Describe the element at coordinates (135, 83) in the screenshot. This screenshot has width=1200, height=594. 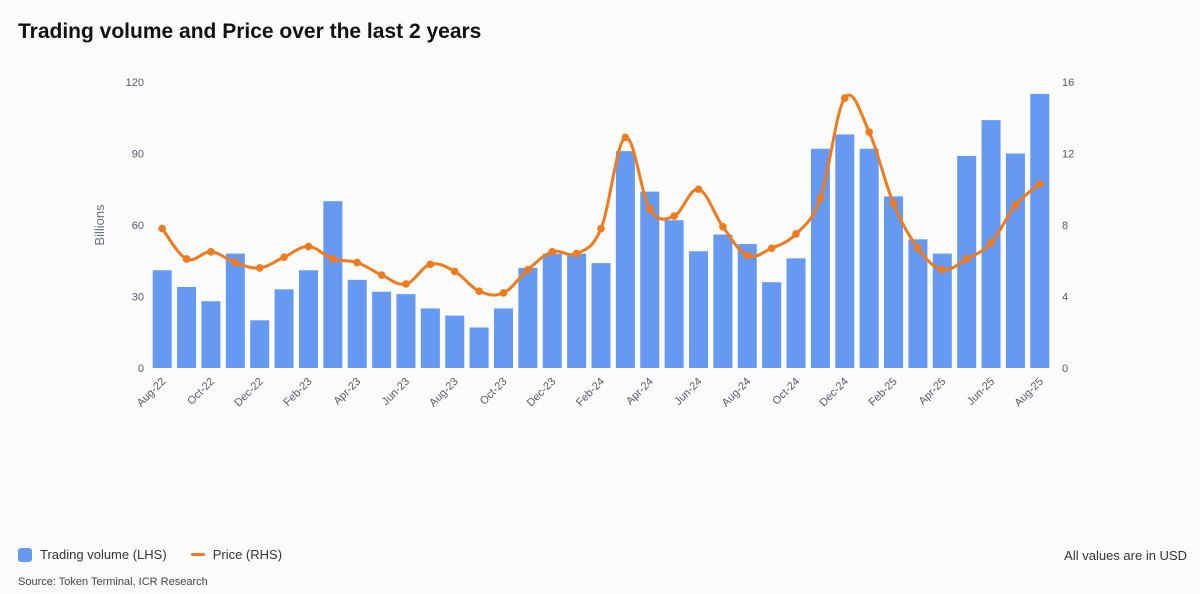
I see `left-tick-label: 120` at that location.